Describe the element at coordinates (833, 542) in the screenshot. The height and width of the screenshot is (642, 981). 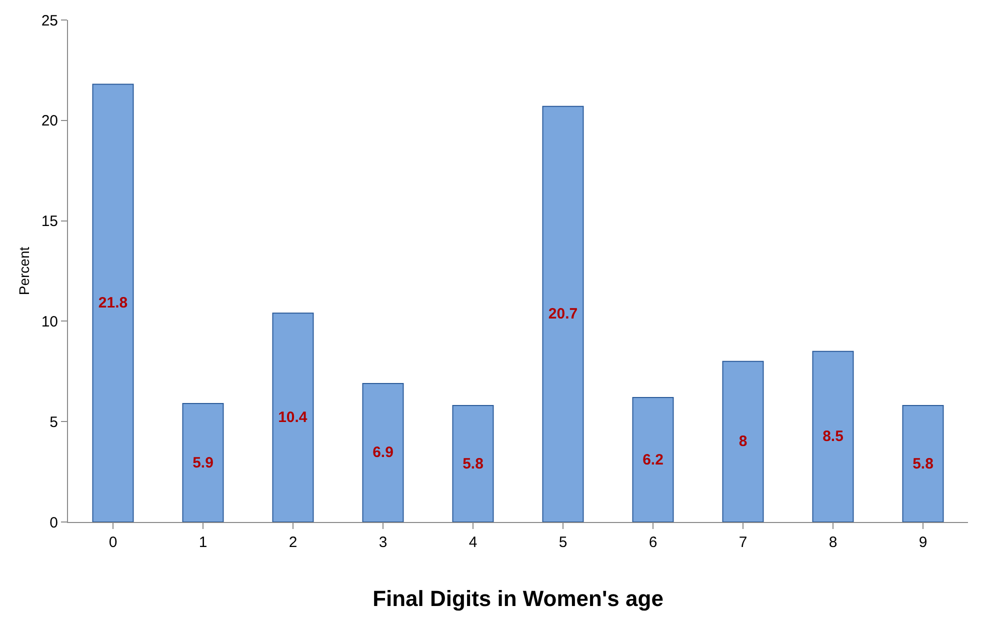
I see `x-tick-label: 8` at that location.